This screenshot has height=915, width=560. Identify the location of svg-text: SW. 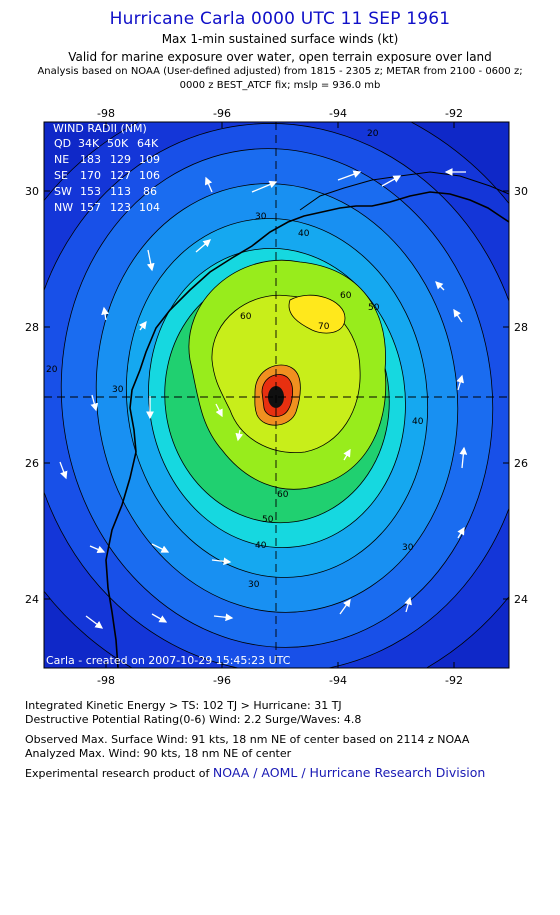
(63, 191).